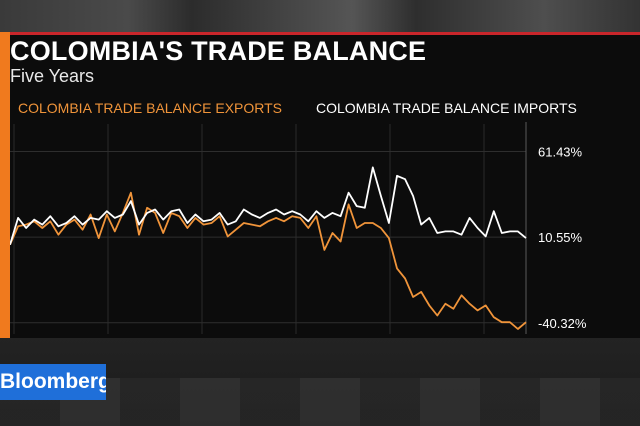 This screenshot has width=640, height=426. Describe the element at coordinates (562, 323) in the screenshot. I see `y-tick-label: -40.32%` at that location.